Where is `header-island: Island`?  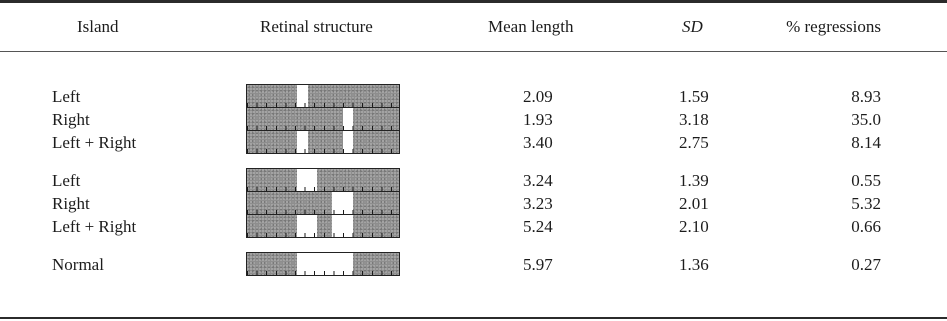
header-island: Island is located at coordinates (98, 26).